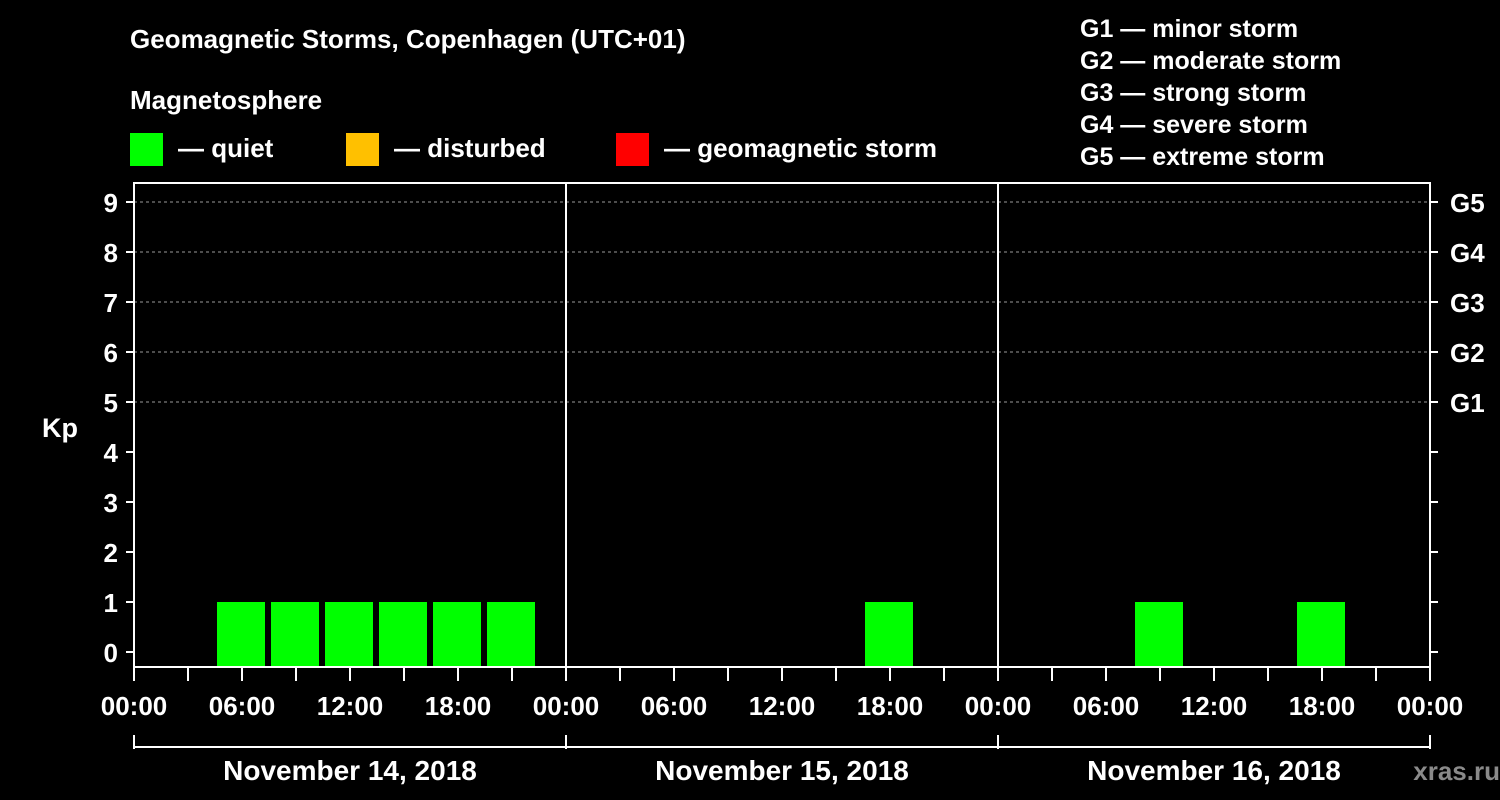 This screenshot has width=1500, height=800. I want to click on storm-scale-g1: G1 — minor storm, so click(1189, 29).